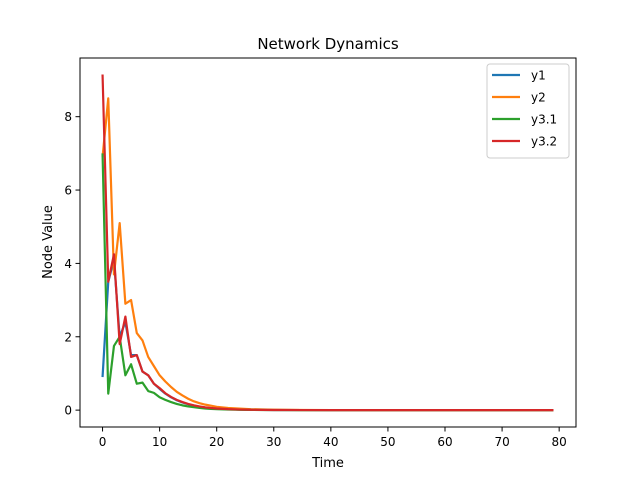 This screenshot has height=480, width=640. What do you see at coordinates (387, 442) in the screenshot?
I see `x-tick-label: 50` at bounding box center [387, 442].